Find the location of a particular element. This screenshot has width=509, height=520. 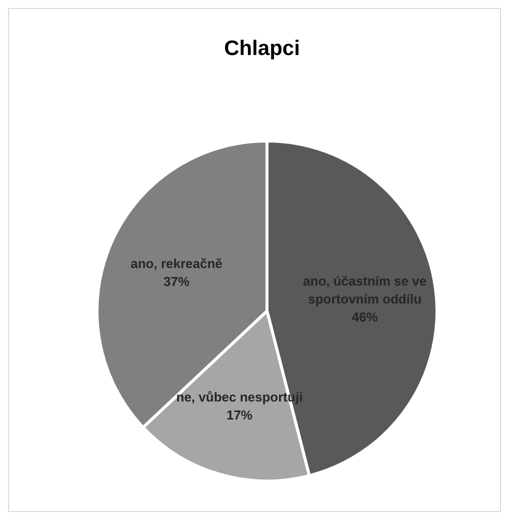

data-label: 37% is located at coordinates (176, 280).